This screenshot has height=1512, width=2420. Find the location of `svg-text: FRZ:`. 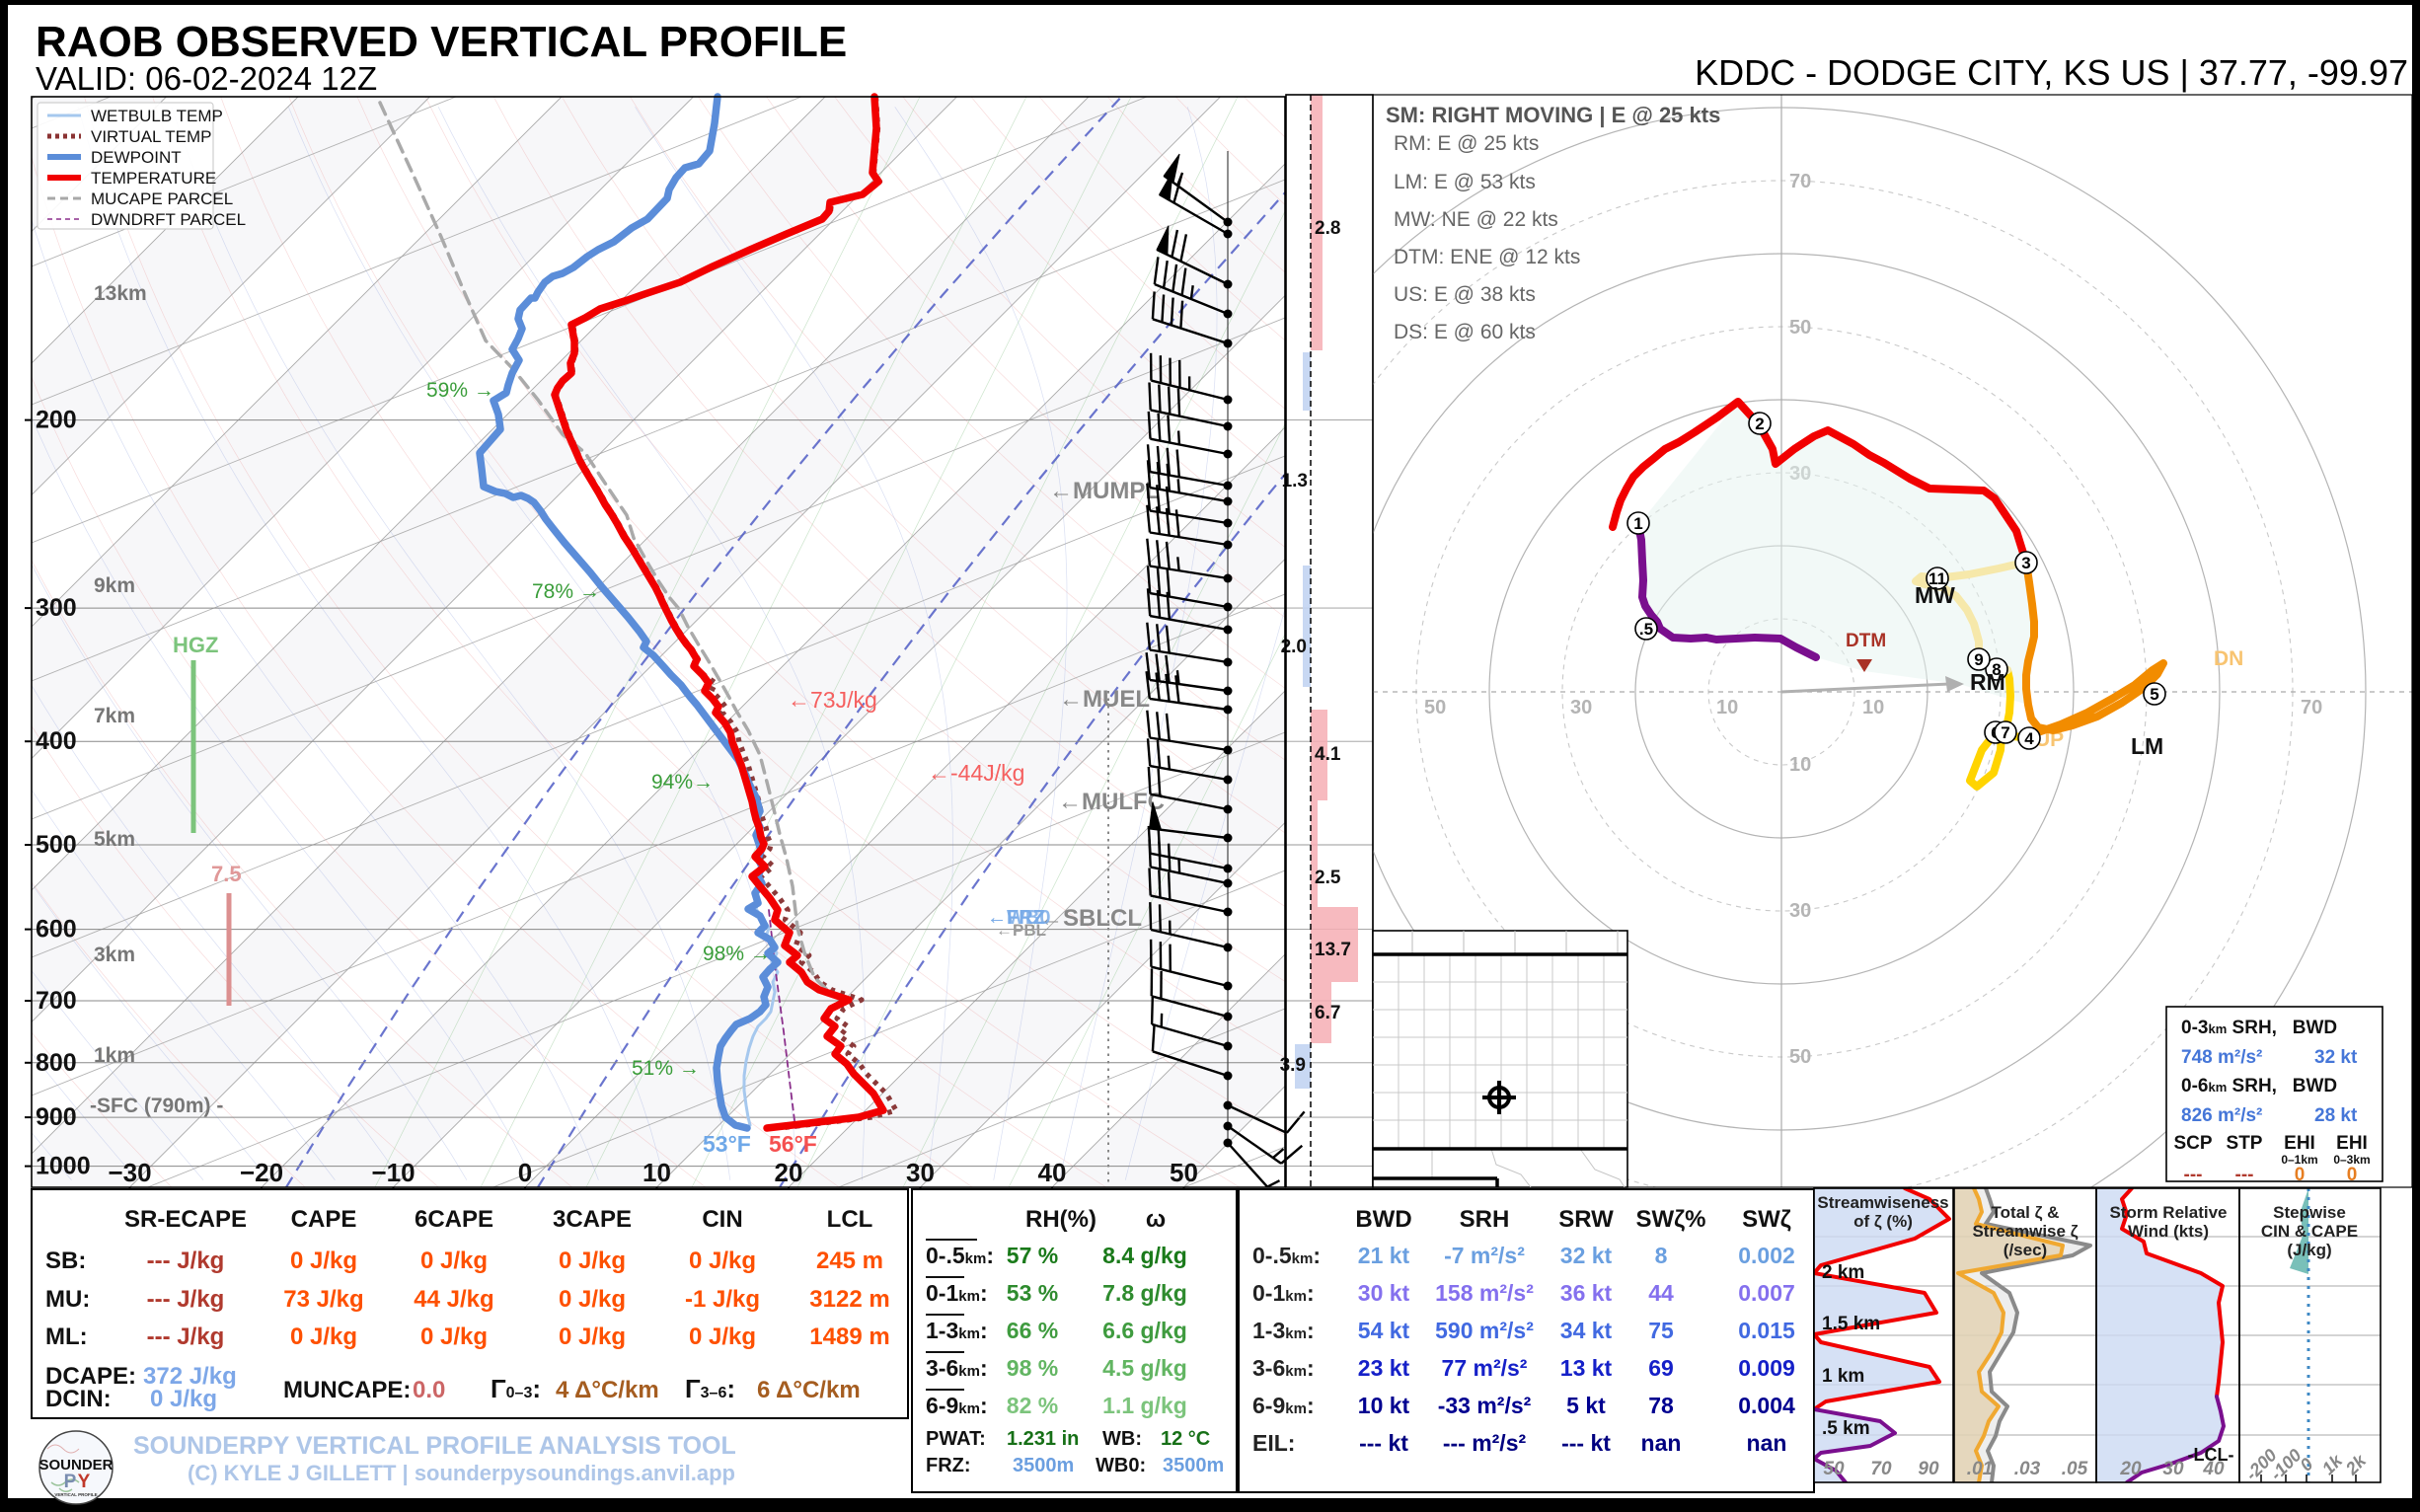

svg-text: FRZ: is located at coordinates (948, 1466).